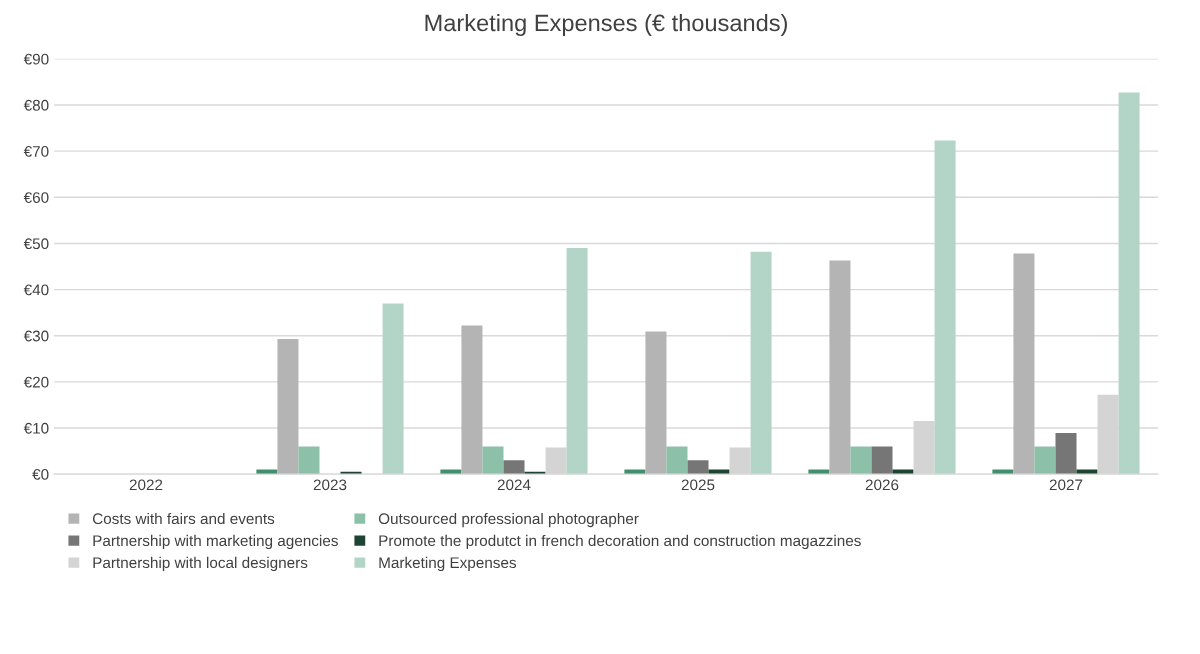 This screenshot has height=654, width=1200. What do you see at coordinates (183, 518) in the screenshot?
I see `legend-label: Costs with fairs and events` at bounding box center [183, 518].